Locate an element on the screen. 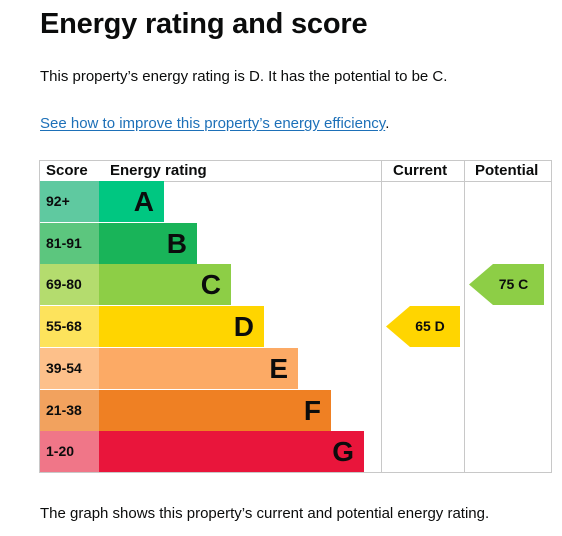 Image resolution: width=562 pixels, height=536 pixels. score-range-e: 39-54 is located at coordinates (69, 368).